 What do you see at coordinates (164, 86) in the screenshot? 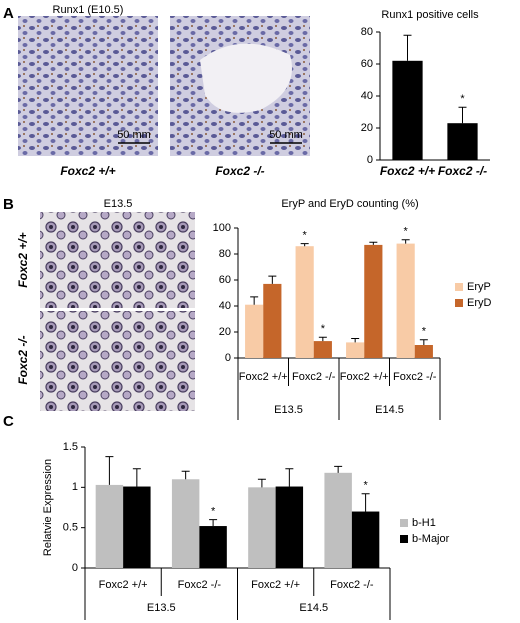
I see `panel-a-images` at bounding box center [164, 86].